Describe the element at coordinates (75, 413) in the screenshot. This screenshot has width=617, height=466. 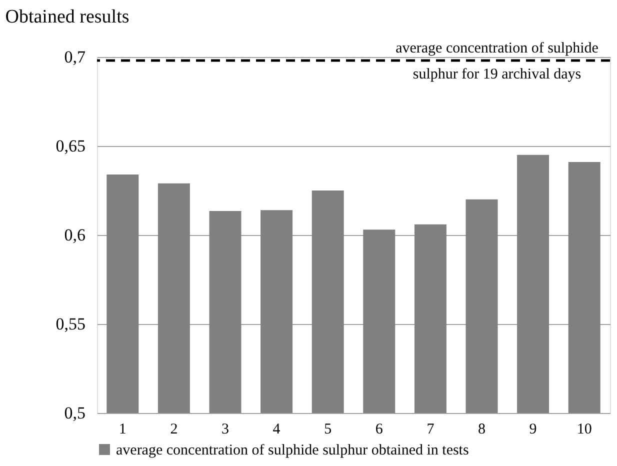
I see `y-tick-label: 0,5` at that location.